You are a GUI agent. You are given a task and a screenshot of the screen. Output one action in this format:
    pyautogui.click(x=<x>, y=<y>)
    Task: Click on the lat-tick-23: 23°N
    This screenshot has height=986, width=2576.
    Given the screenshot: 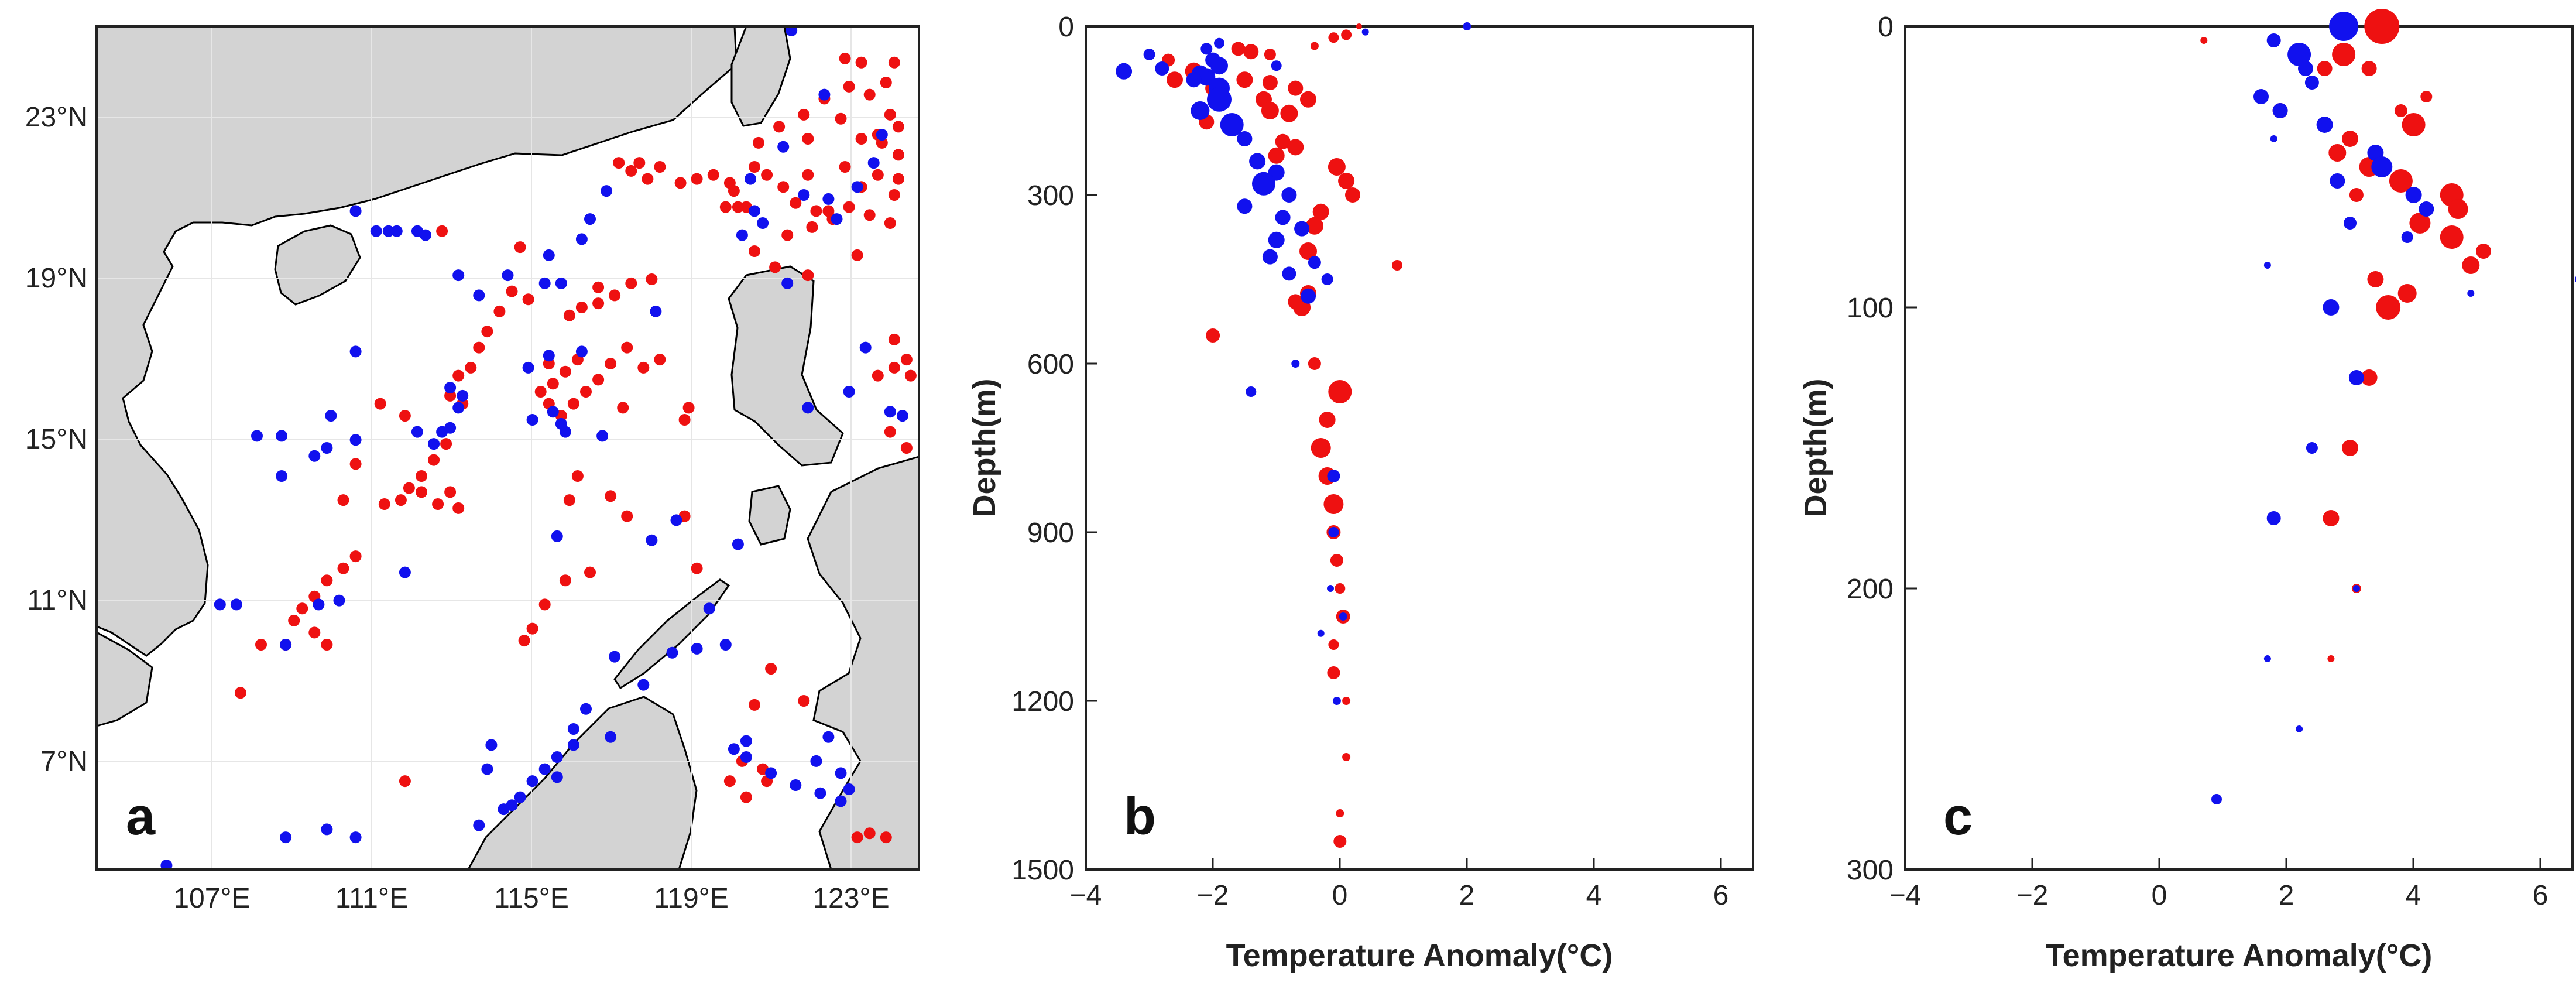 What is the action you would take?
    pyautogui.click(x=57, y=117)
    